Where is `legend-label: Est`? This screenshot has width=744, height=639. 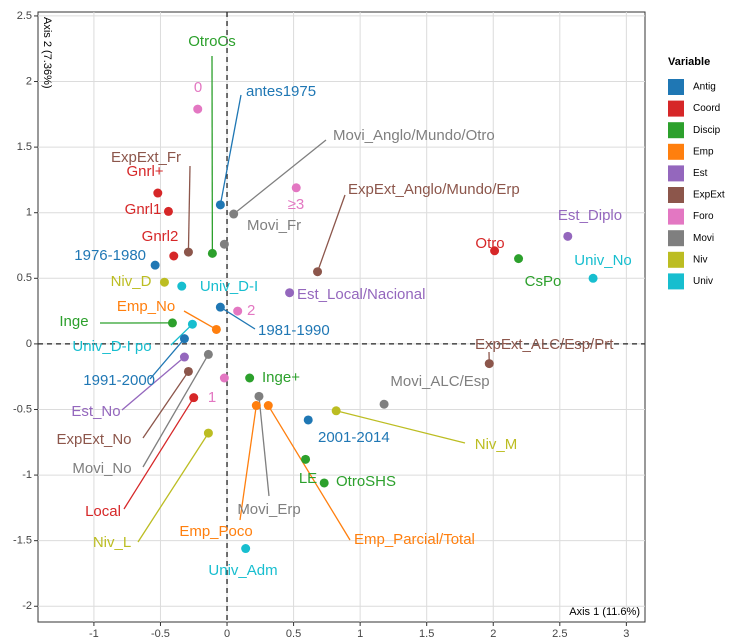
legend-label: Est is located at coordinates (700, 173).